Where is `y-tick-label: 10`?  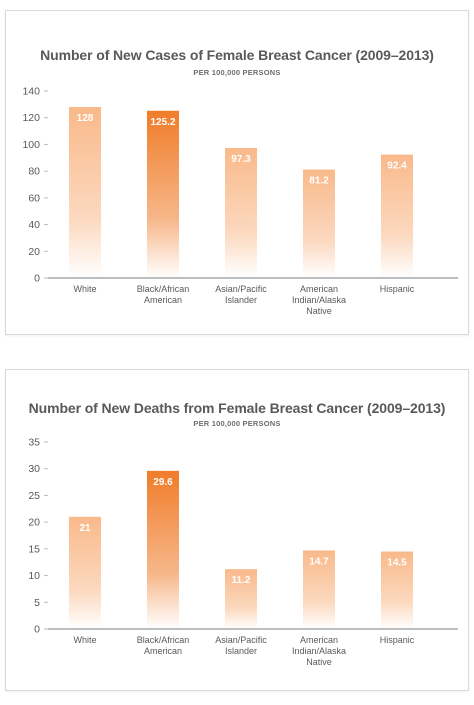
y-tick-label: 10 is located at coordinates (34, 576).